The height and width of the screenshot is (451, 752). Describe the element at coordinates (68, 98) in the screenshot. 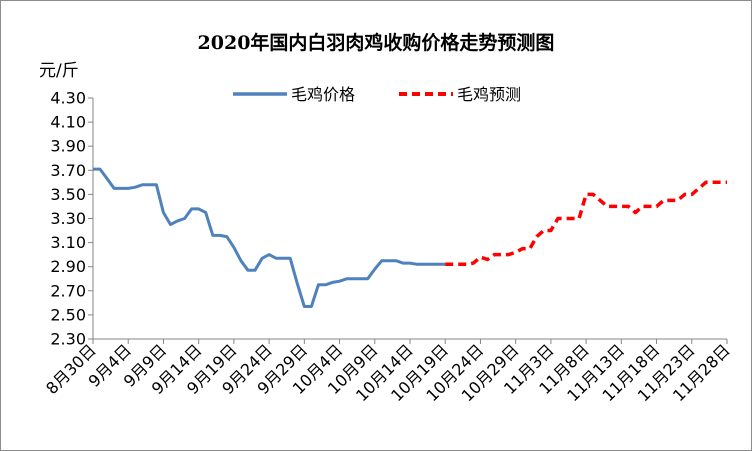

I see `y-tick-label: 4.30` at that location.